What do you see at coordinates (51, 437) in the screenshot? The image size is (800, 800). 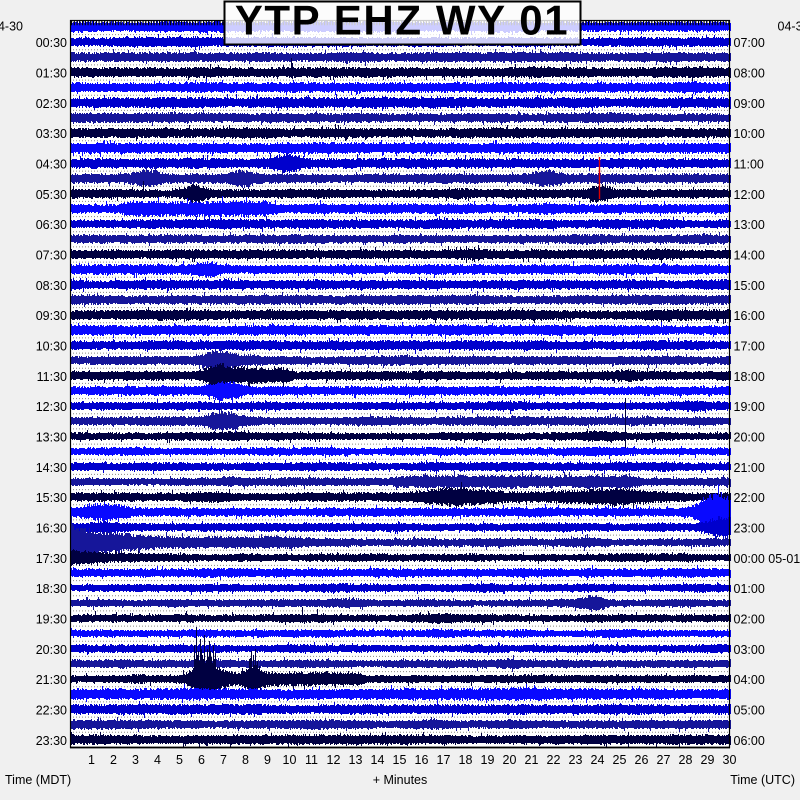 I see `svg-text: 13:30` at bounding box center [51, 437].